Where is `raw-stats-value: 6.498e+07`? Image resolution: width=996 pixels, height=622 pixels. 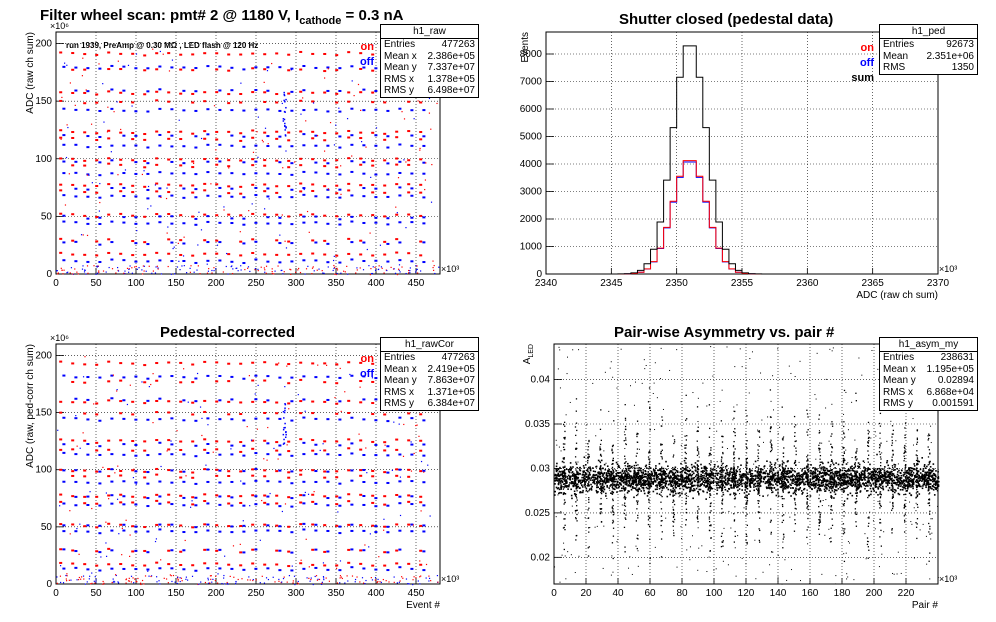
raw-stats-value: 6.498e+07 is located at coordinates (451, 90).